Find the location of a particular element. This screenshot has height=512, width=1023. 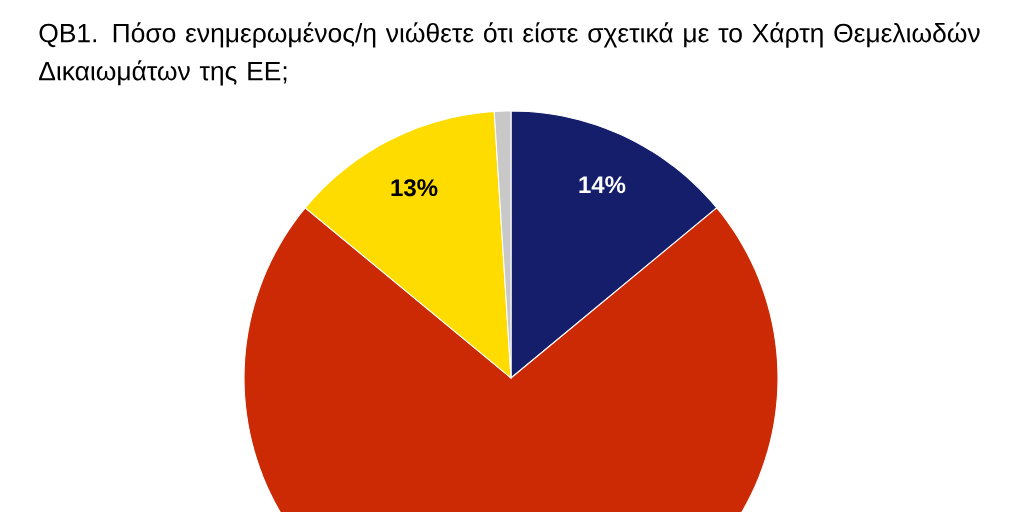

data-label: 13% is located at coordinates (414, 188).